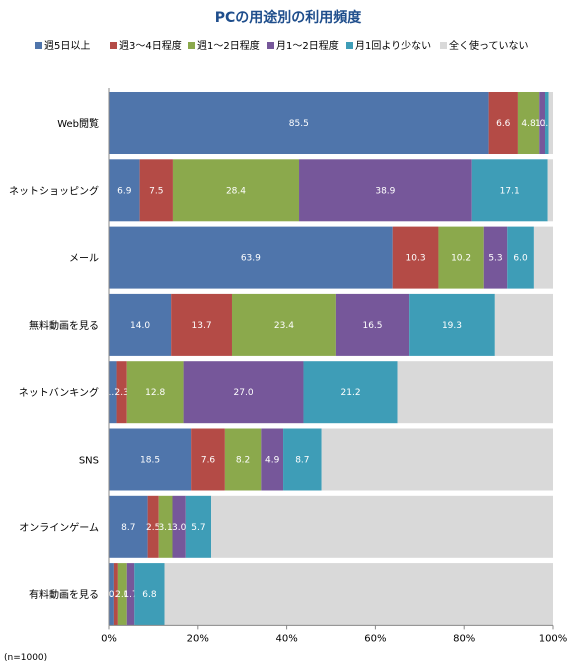  I want to click on legend-label: 週1～2日程度, so click(228, 45).